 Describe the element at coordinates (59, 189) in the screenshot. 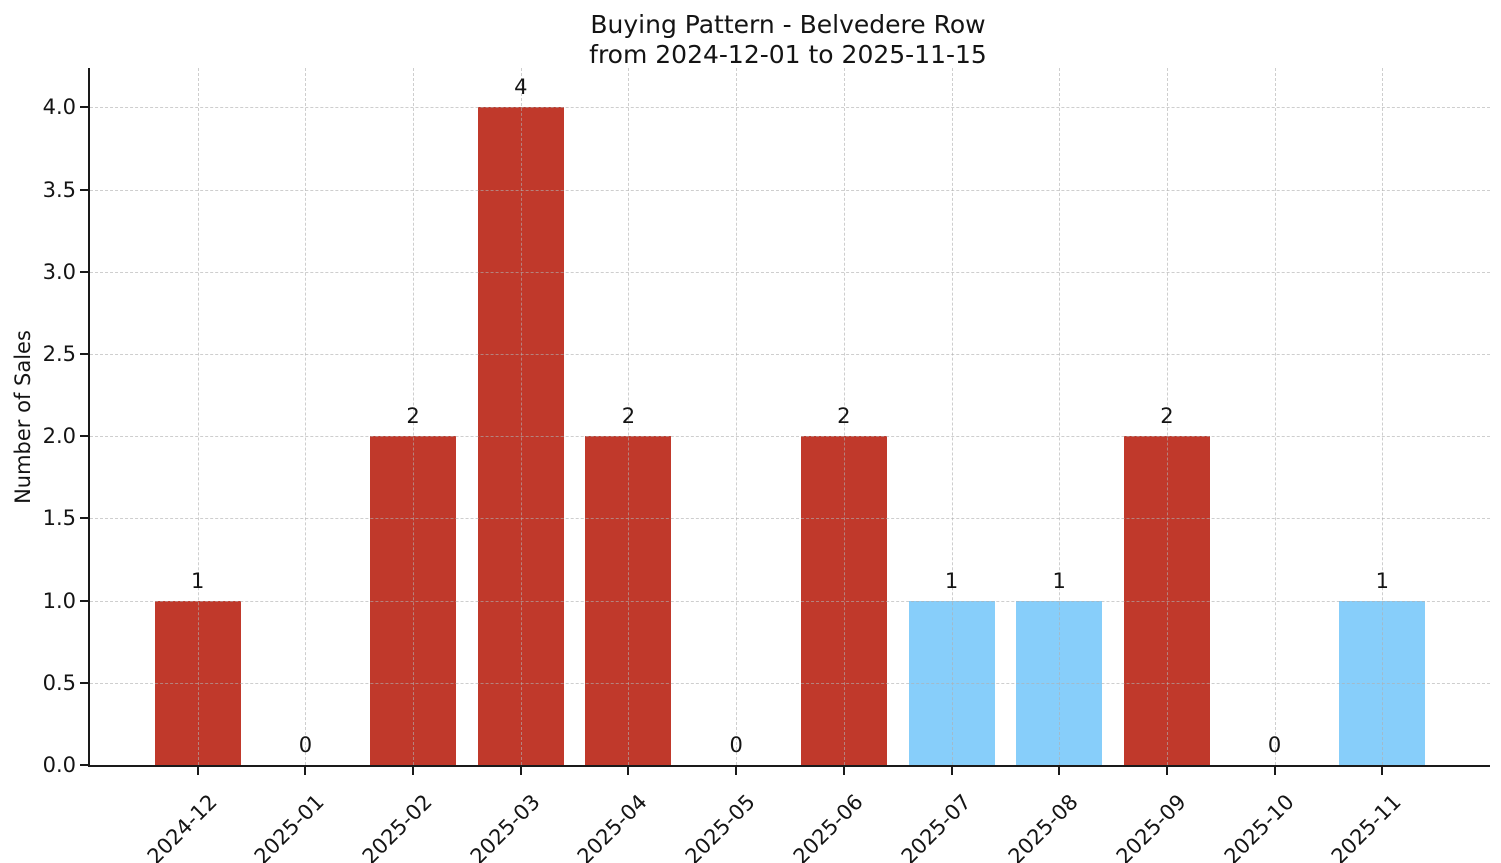

I see `y-tick-label-3.5: 3.5` at that location.